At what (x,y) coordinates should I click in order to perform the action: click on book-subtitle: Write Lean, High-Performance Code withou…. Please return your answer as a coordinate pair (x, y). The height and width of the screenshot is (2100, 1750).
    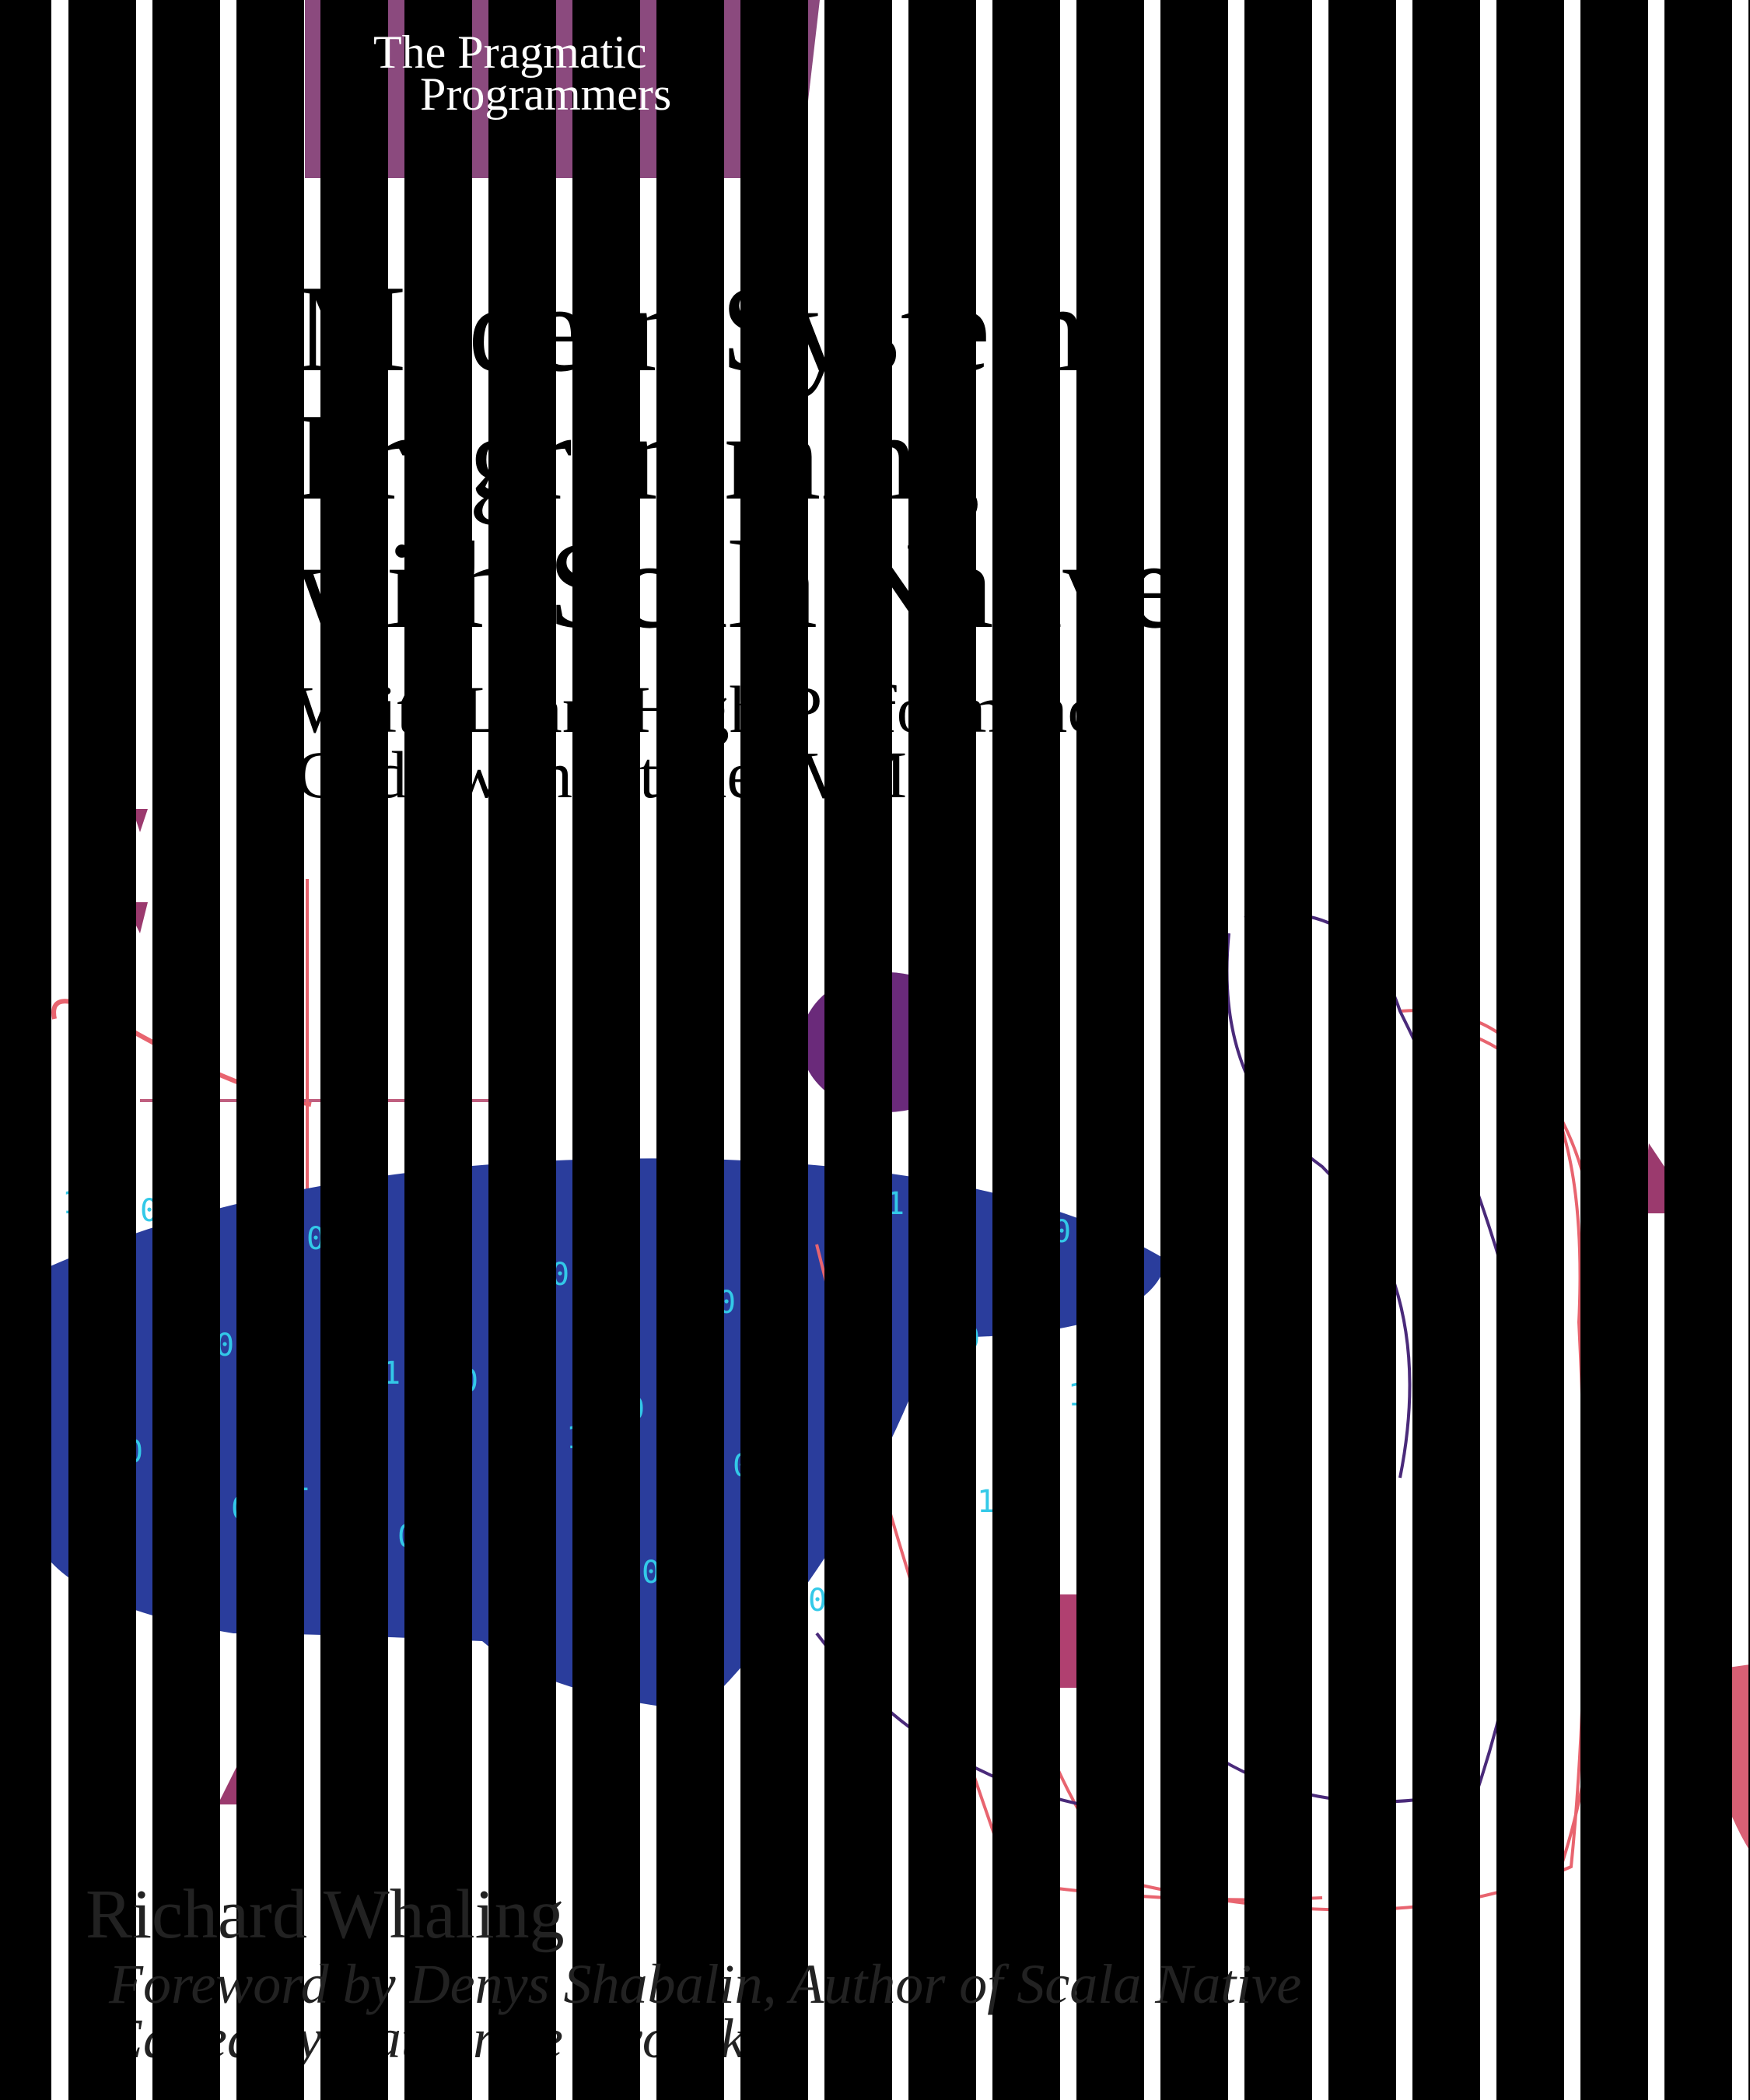
    Looking at the image, I should click on (711, 742).